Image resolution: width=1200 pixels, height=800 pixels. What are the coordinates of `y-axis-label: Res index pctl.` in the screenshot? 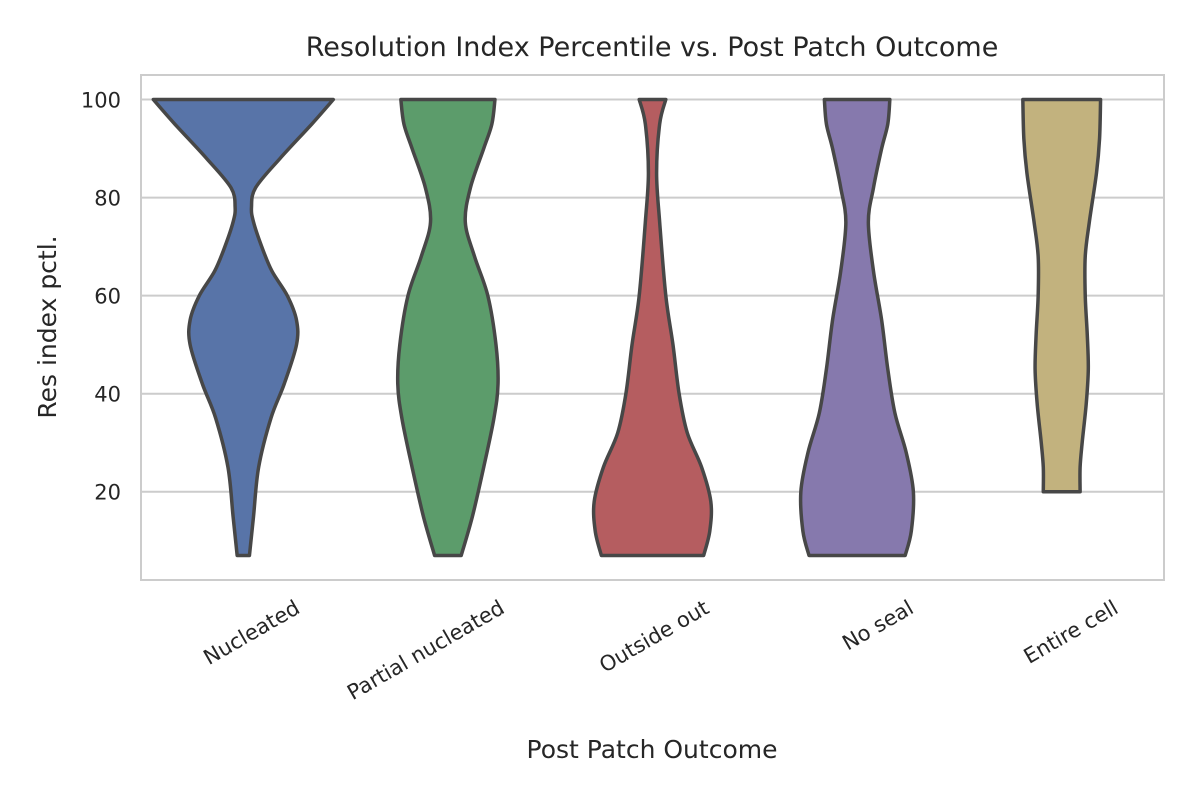 It's located at (47, 326).